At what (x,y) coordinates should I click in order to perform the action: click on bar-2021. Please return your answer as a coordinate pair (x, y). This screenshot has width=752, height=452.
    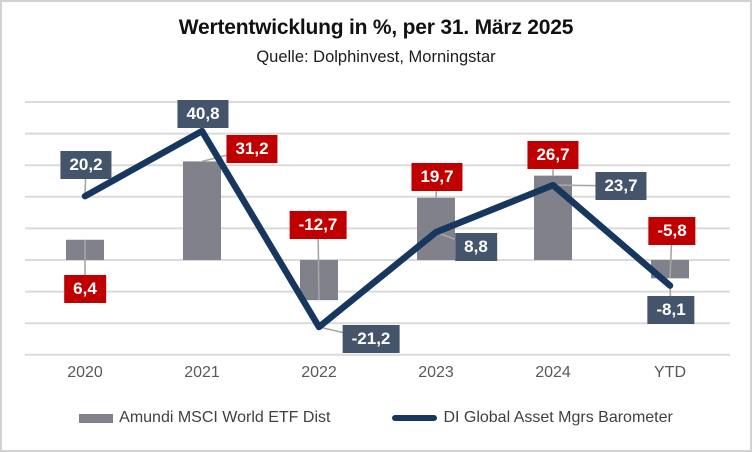
    Looking at the image, I should click on (202, 210).